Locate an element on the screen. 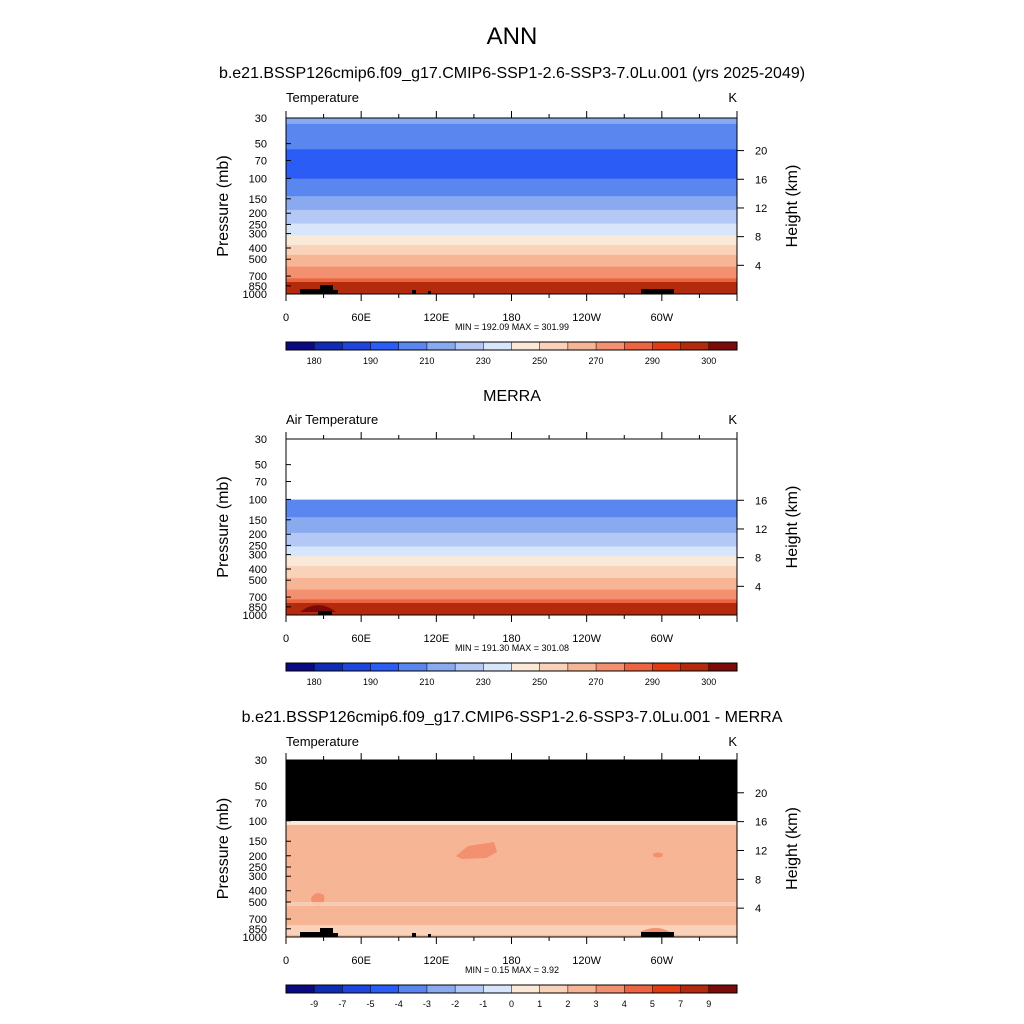 This screenshot has height=1024, width=1024. y2-axis-title: Height (km) is located at coordinates (792, 848).